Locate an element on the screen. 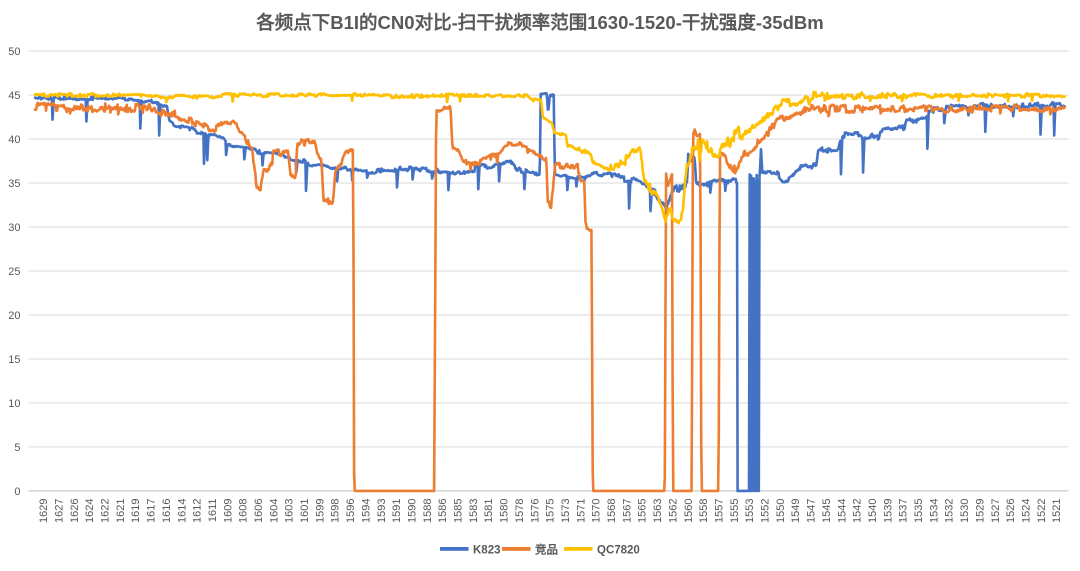  svg-text: 1578 is located at coordinates (520, 511).